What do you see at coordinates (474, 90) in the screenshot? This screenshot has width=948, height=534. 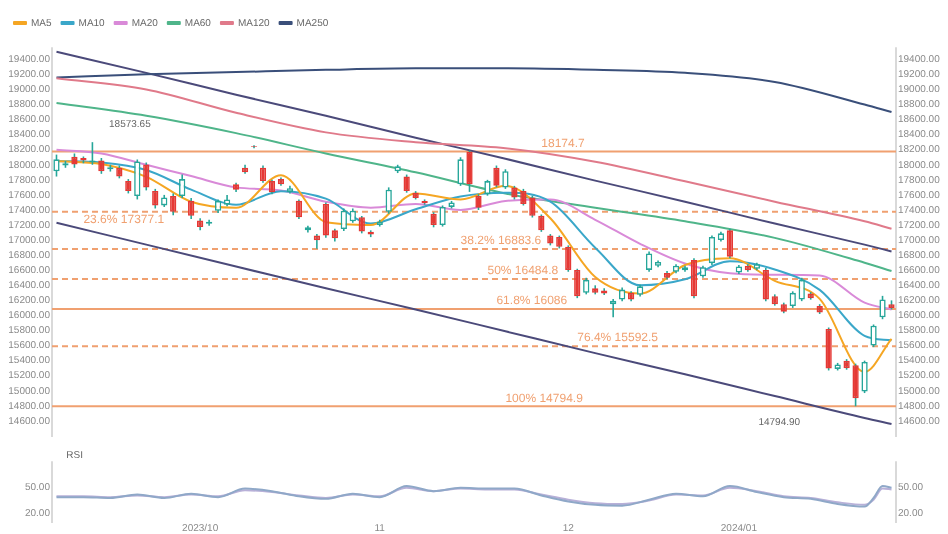 I see `line-series` at bounding box center [474, 90].